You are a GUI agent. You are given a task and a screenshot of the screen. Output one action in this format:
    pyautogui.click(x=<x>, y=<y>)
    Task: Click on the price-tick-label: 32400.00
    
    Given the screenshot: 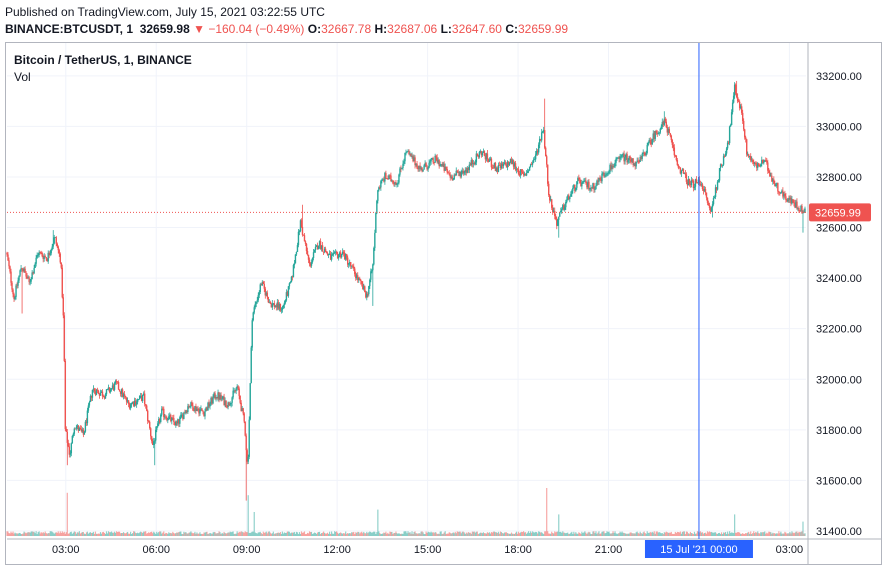 What is the action you would take?
    pyautogui.click(x=839, y=279)
    